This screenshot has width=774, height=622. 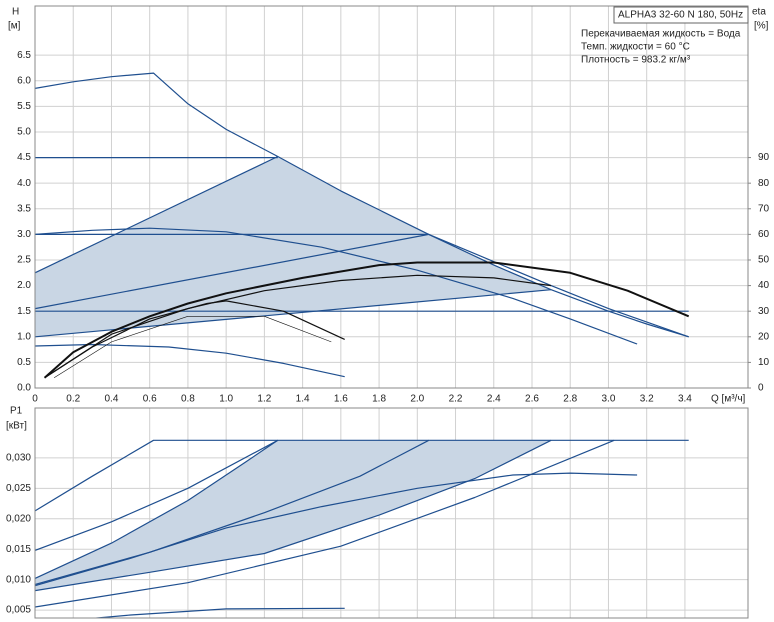 What do you see at coordinates (150, 399) in the screenshot?
I see `x-tick-label: 0.6` at bounding box center [150, 399].